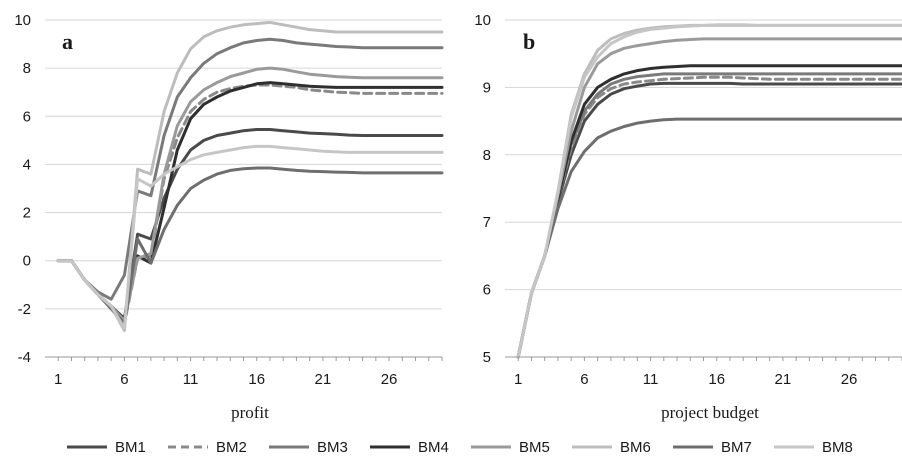 The width and height of the screenshot is (902, 456). Describe the element at coordinates (27, 261) in the screenshot. I see `panel-a-y-tick-label: 0` at that location.